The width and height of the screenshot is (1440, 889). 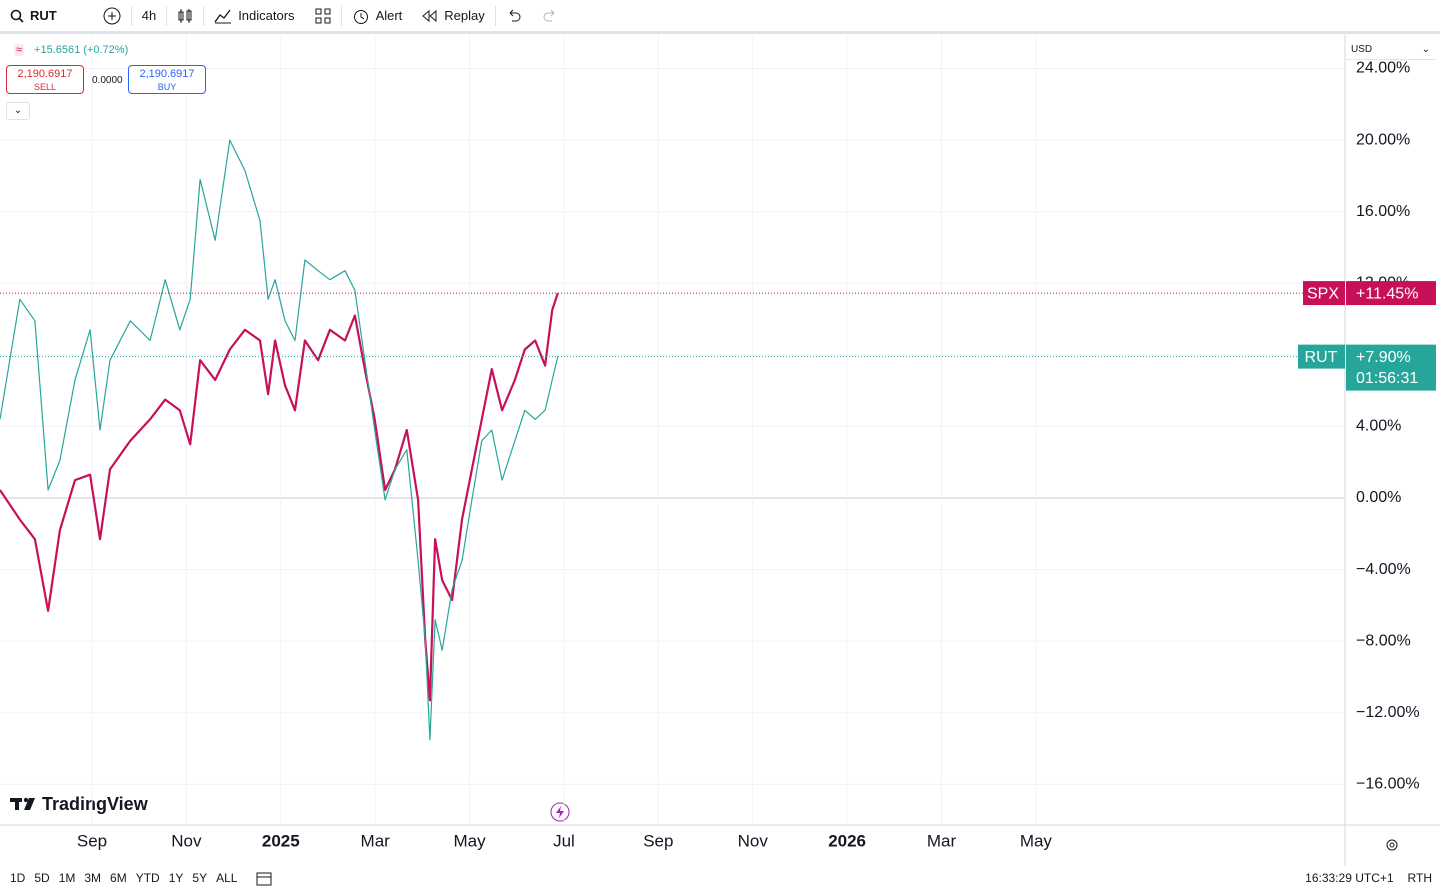 What do you see at coordinates (266, 15) in the screenshot?
I see `indicators-label: Indicators` at bounding box center [266, 15].